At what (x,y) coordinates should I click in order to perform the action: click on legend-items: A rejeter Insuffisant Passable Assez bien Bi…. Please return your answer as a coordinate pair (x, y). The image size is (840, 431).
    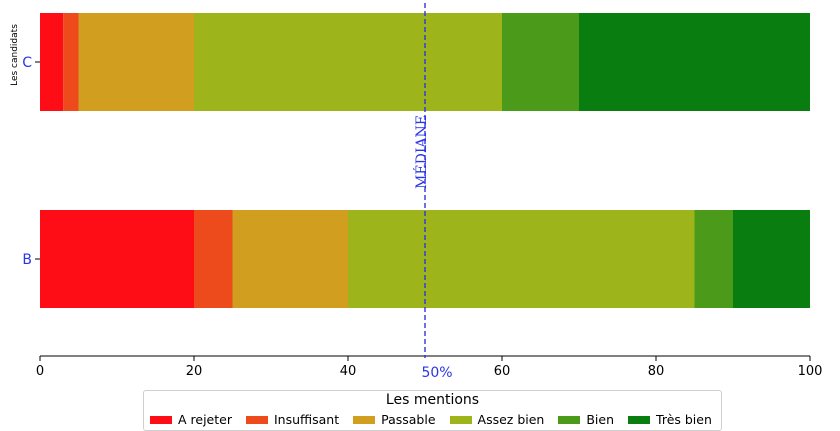
    Looking at the image, I should click on (438, 419).